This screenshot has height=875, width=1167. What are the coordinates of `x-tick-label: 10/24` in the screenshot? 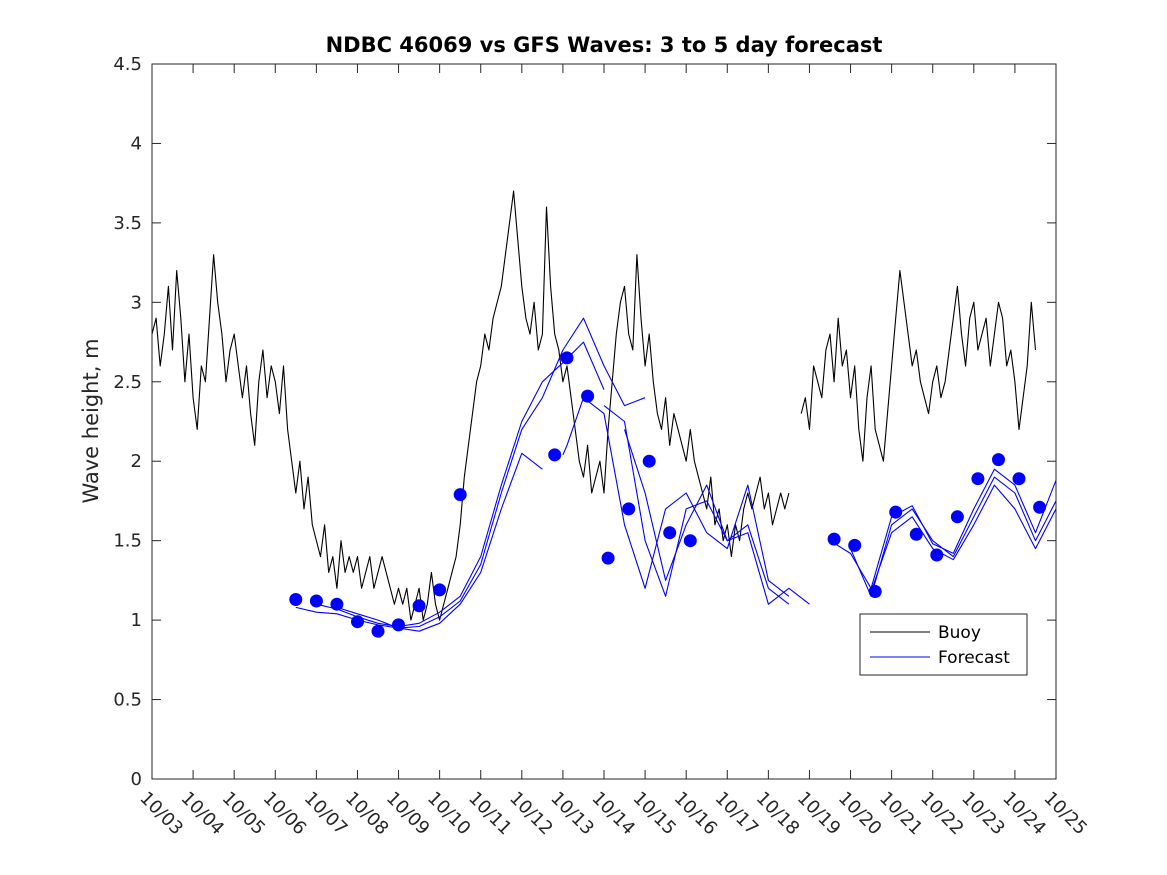 It's located at (1024, 814).